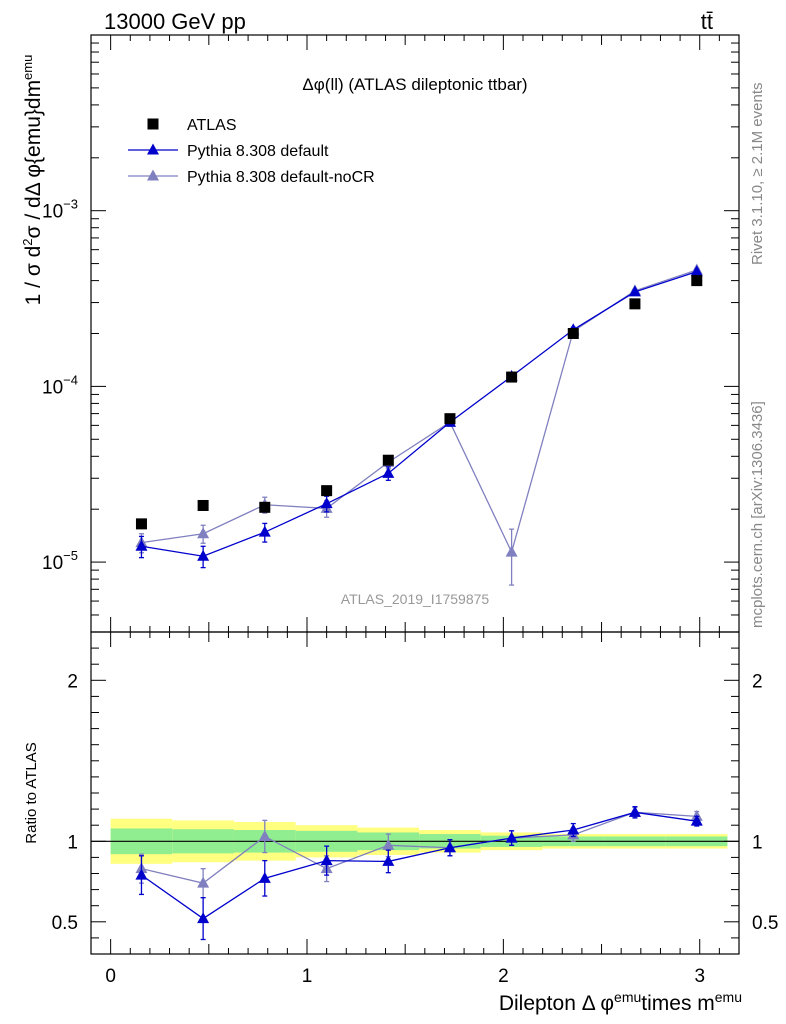  Describe the element at coordinates (175, 21) in the screenshot. I see `header-energy-label: 13000 GeV pp` at that location.